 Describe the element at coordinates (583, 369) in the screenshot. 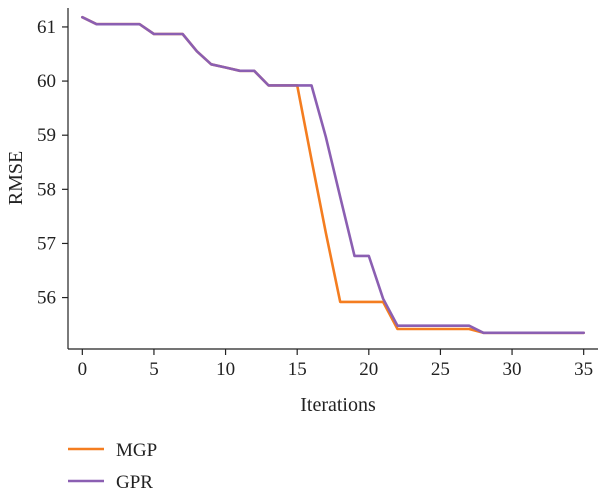

I see `x-tick-label: 35` at that location.